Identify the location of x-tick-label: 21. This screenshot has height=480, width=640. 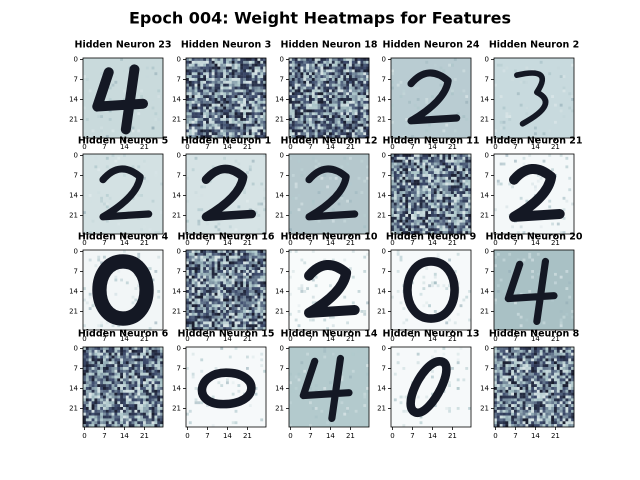
(247, 339).